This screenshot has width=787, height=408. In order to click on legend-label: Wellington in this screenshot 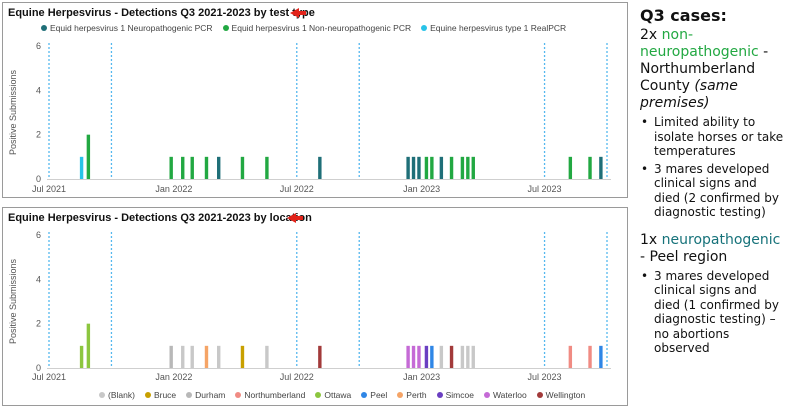, I will do `click(565, 395)`.